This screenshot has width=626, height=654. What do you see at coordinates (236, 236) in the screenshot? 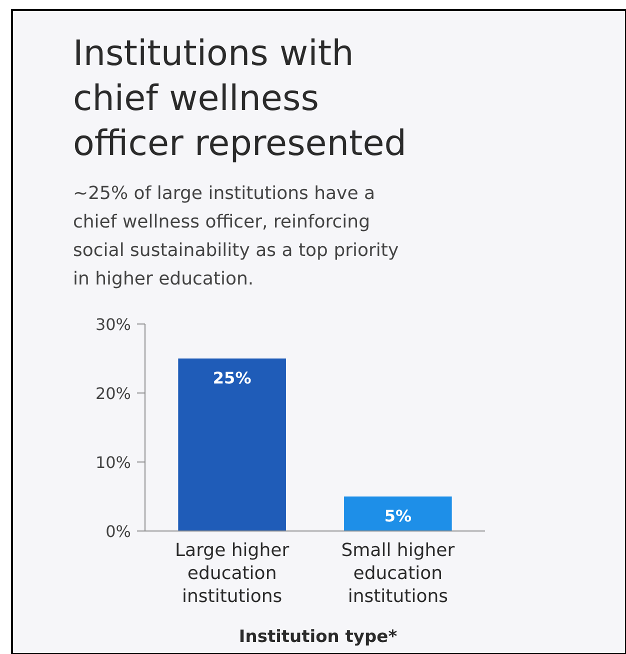
I see `chart-subtitle: ~25% of large institutions have a chief wellness officer, reinforcing social sustainability as a top priority in higher education.` at bounding box center [236, 236].